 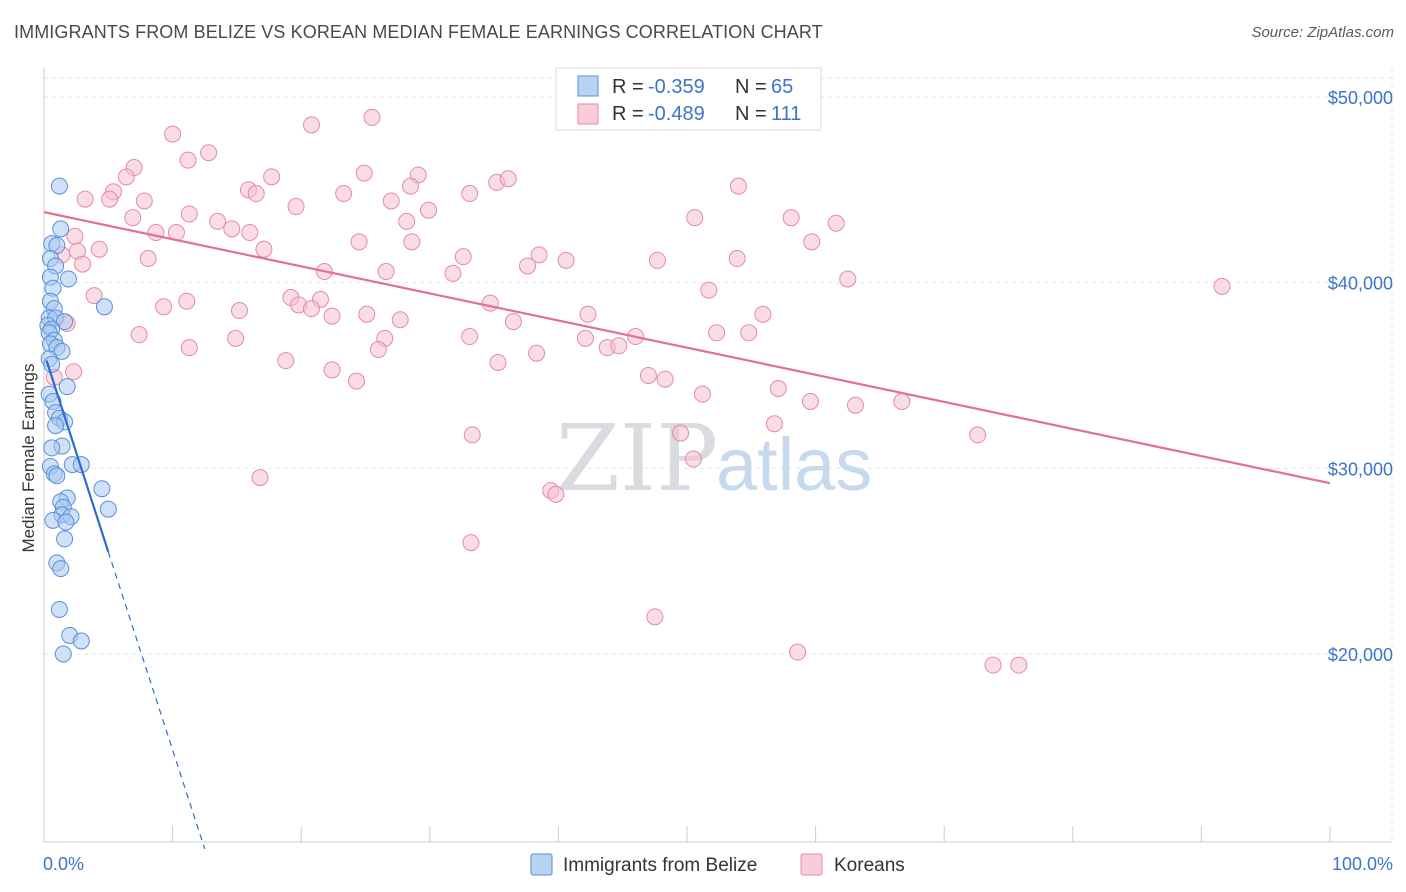 What do you see at coordinates (28, 458) in the screenshot?
I see `y-axis-label: Median Female Earnings` at bounding box center [28, 458].